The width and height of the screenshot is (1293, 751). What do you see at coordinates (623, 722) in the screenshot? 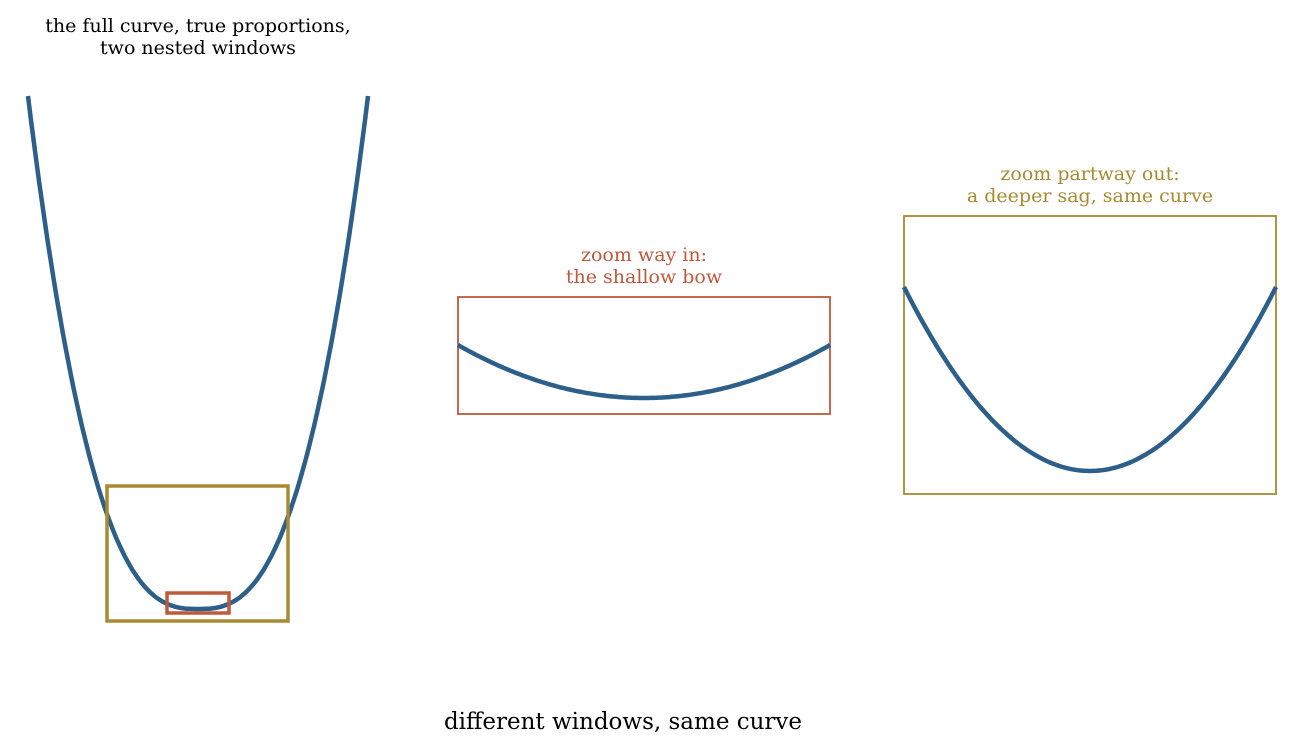
I see `footer: different windows, same curve` at bounding box center [623, 722].